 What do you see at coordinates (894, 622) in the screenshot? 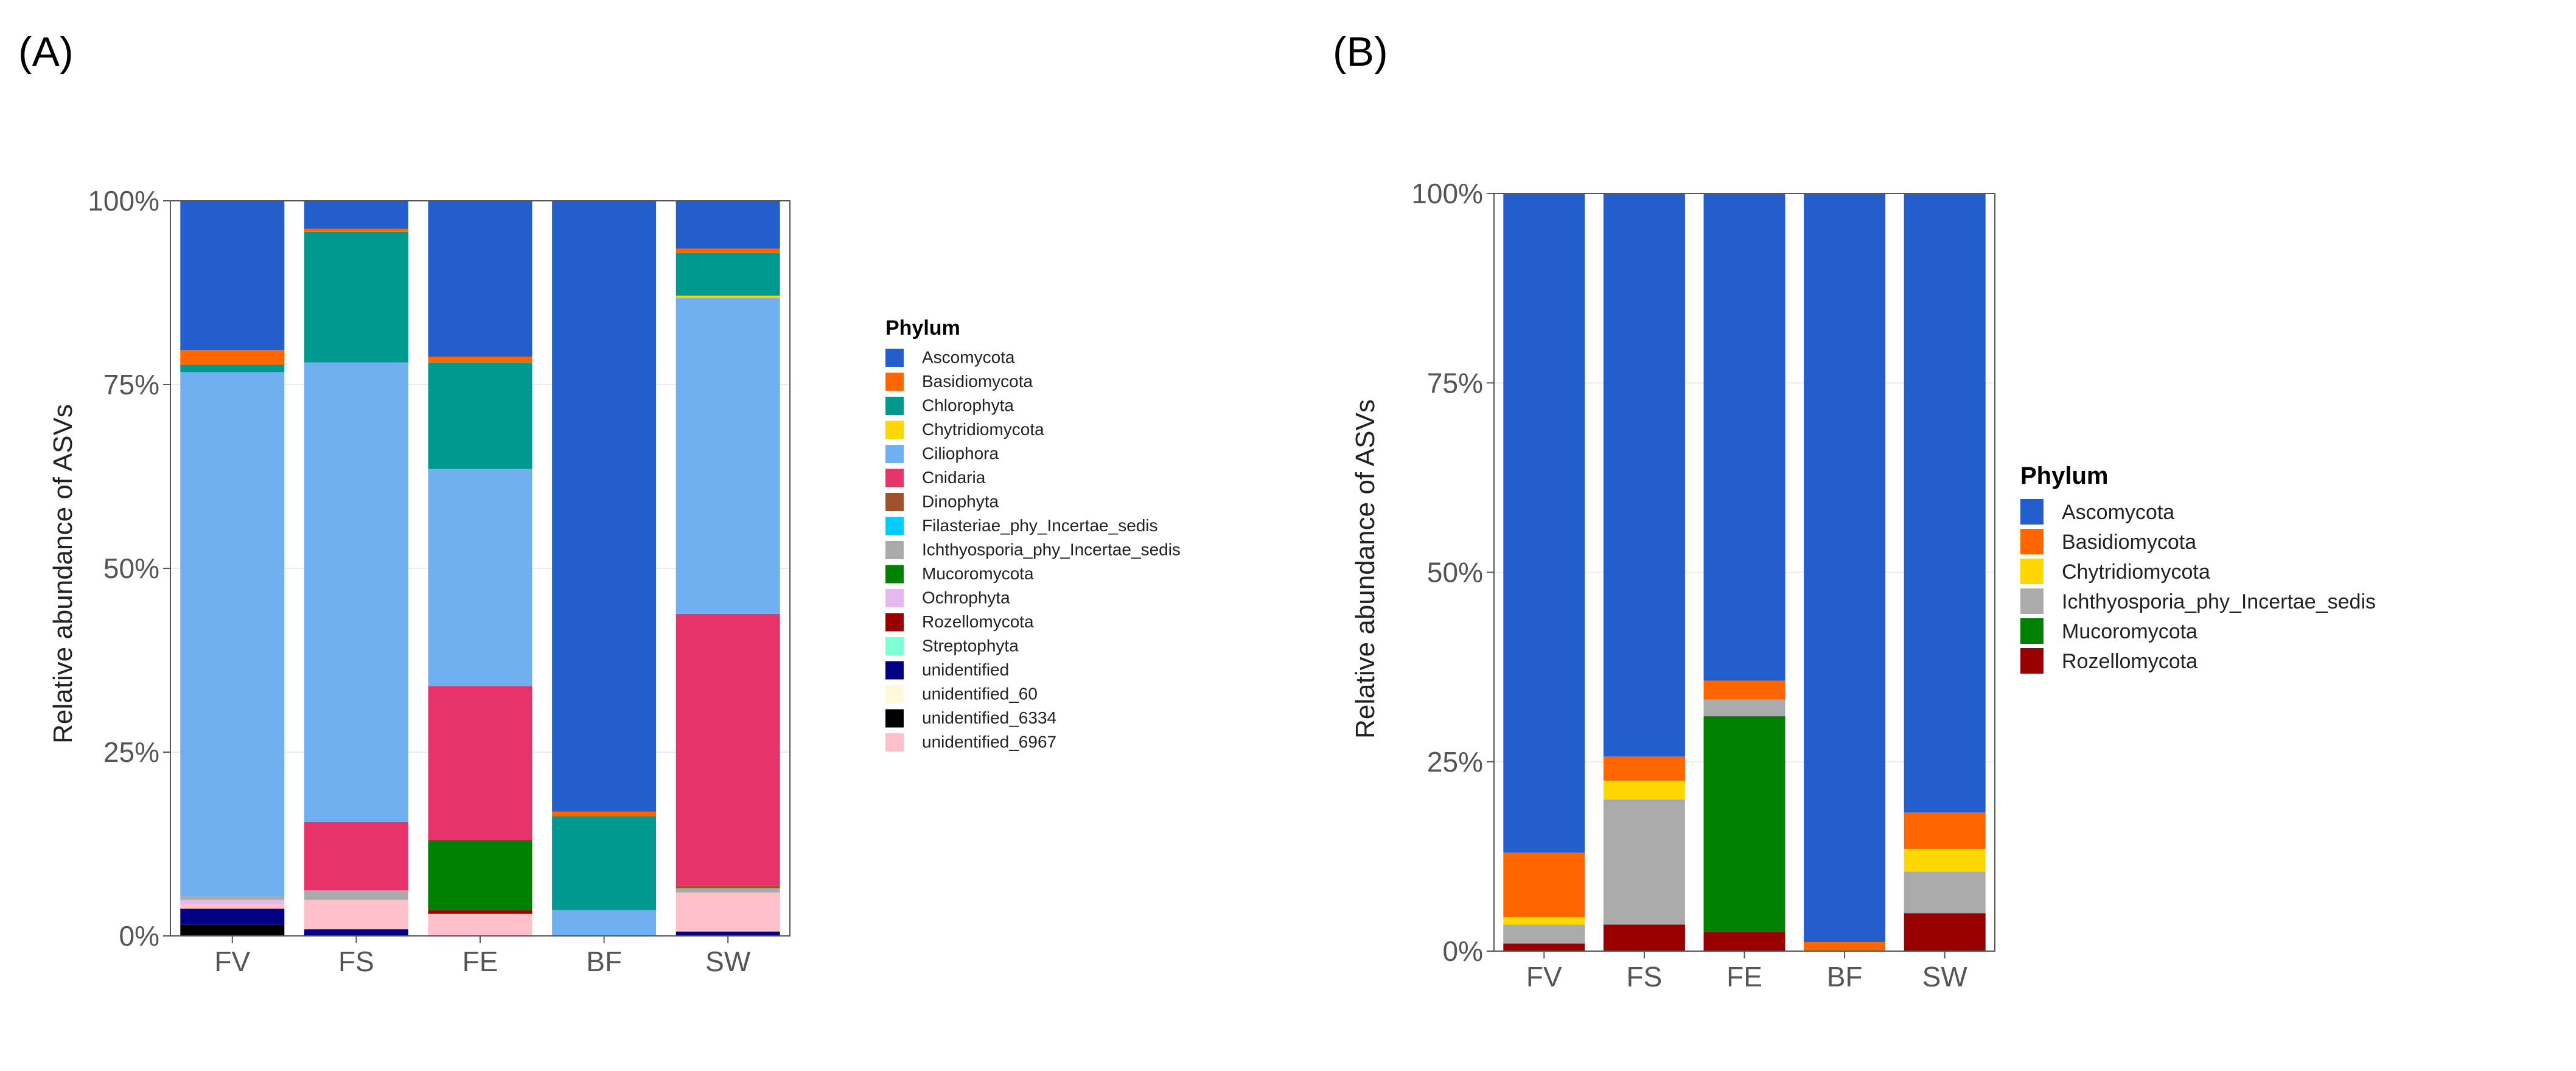
I see `panel-a-legend-swatch-rozellomycota` at bounding box center [894, 622].